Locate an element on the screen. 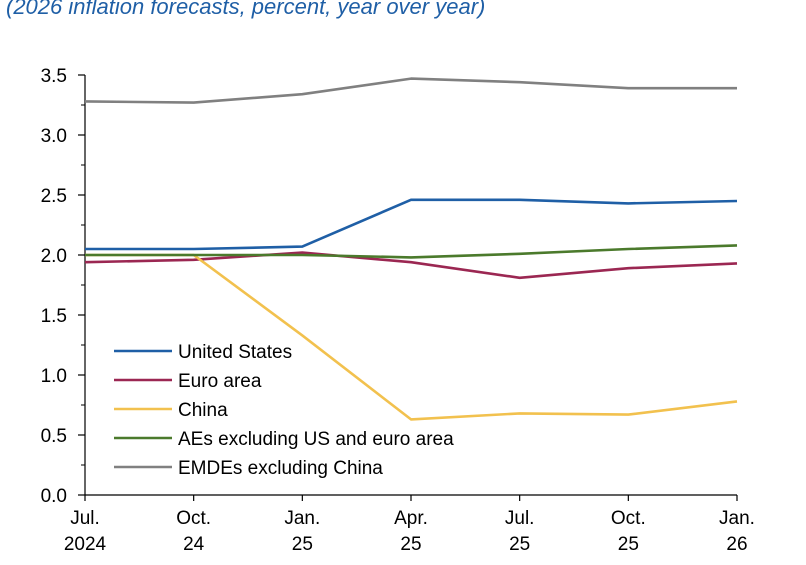 This screenshot has width=806, height=565. y-tick-label: 1.0 is located at coordinates (54, 376).